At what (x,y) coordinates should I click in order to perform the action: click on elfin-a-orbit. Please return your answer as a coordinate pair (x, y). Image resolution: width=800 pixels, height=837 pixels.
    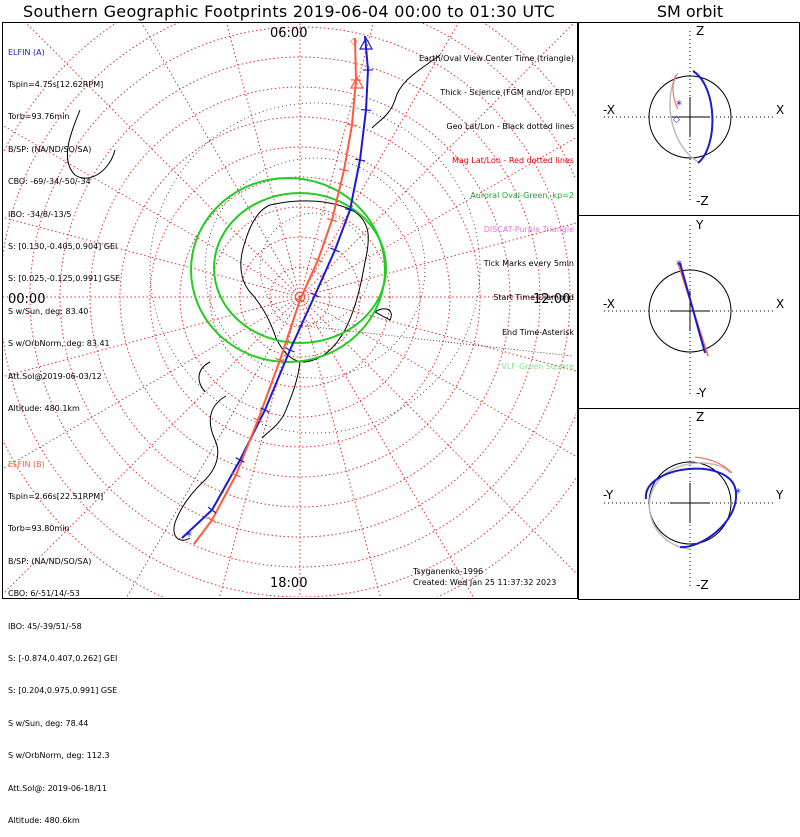
    Looking at the image, I should click on (692, 308).